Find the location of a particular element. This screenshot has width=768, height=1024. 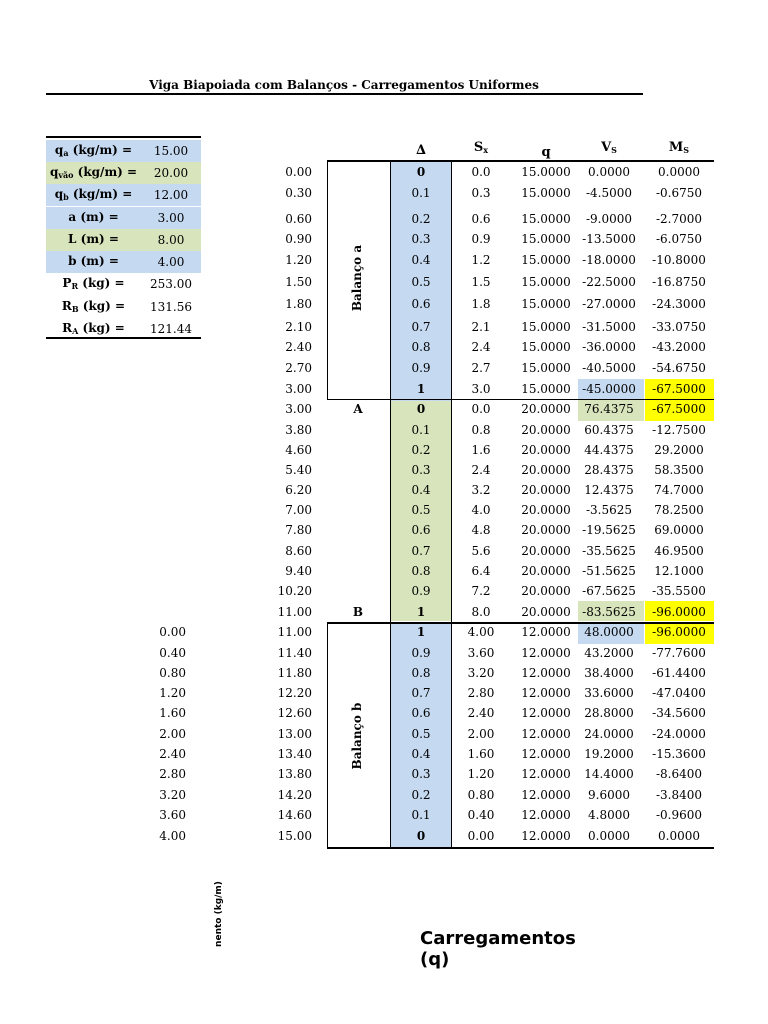

position-value: 11.80 is located at coordinates (294, 673).